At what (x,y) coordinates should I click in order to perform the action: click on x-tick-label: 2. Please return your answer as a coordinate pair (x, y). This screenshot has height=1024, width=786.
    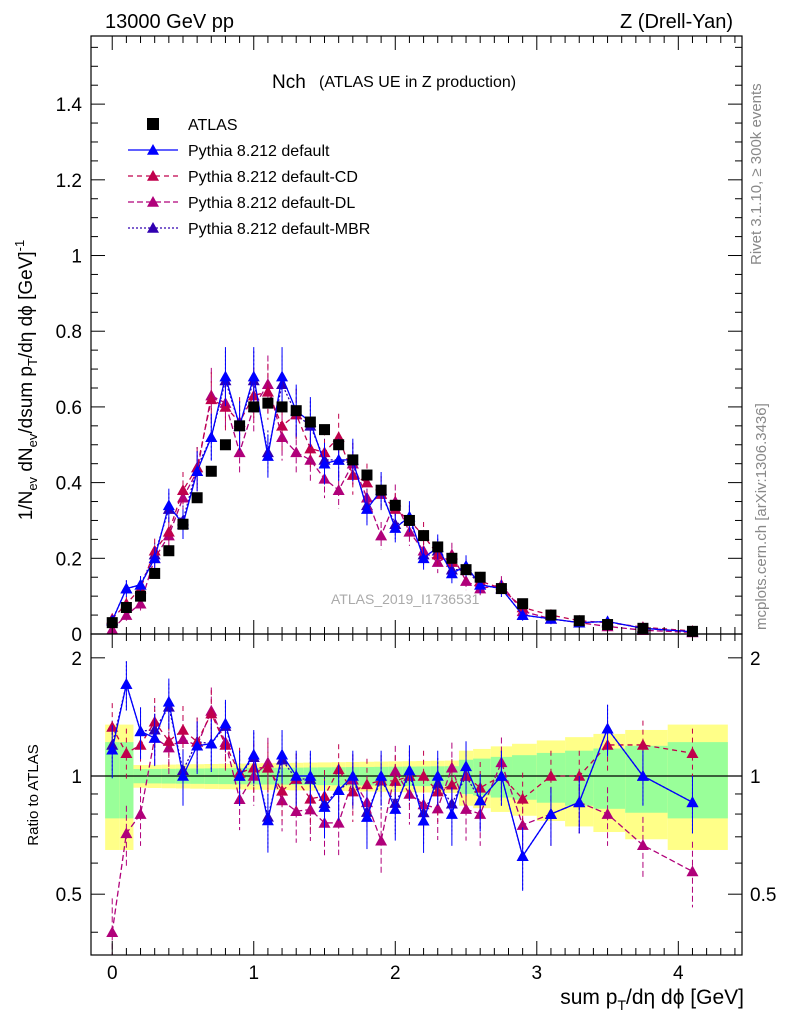
    Looking at the image, I should click on (395, 973).